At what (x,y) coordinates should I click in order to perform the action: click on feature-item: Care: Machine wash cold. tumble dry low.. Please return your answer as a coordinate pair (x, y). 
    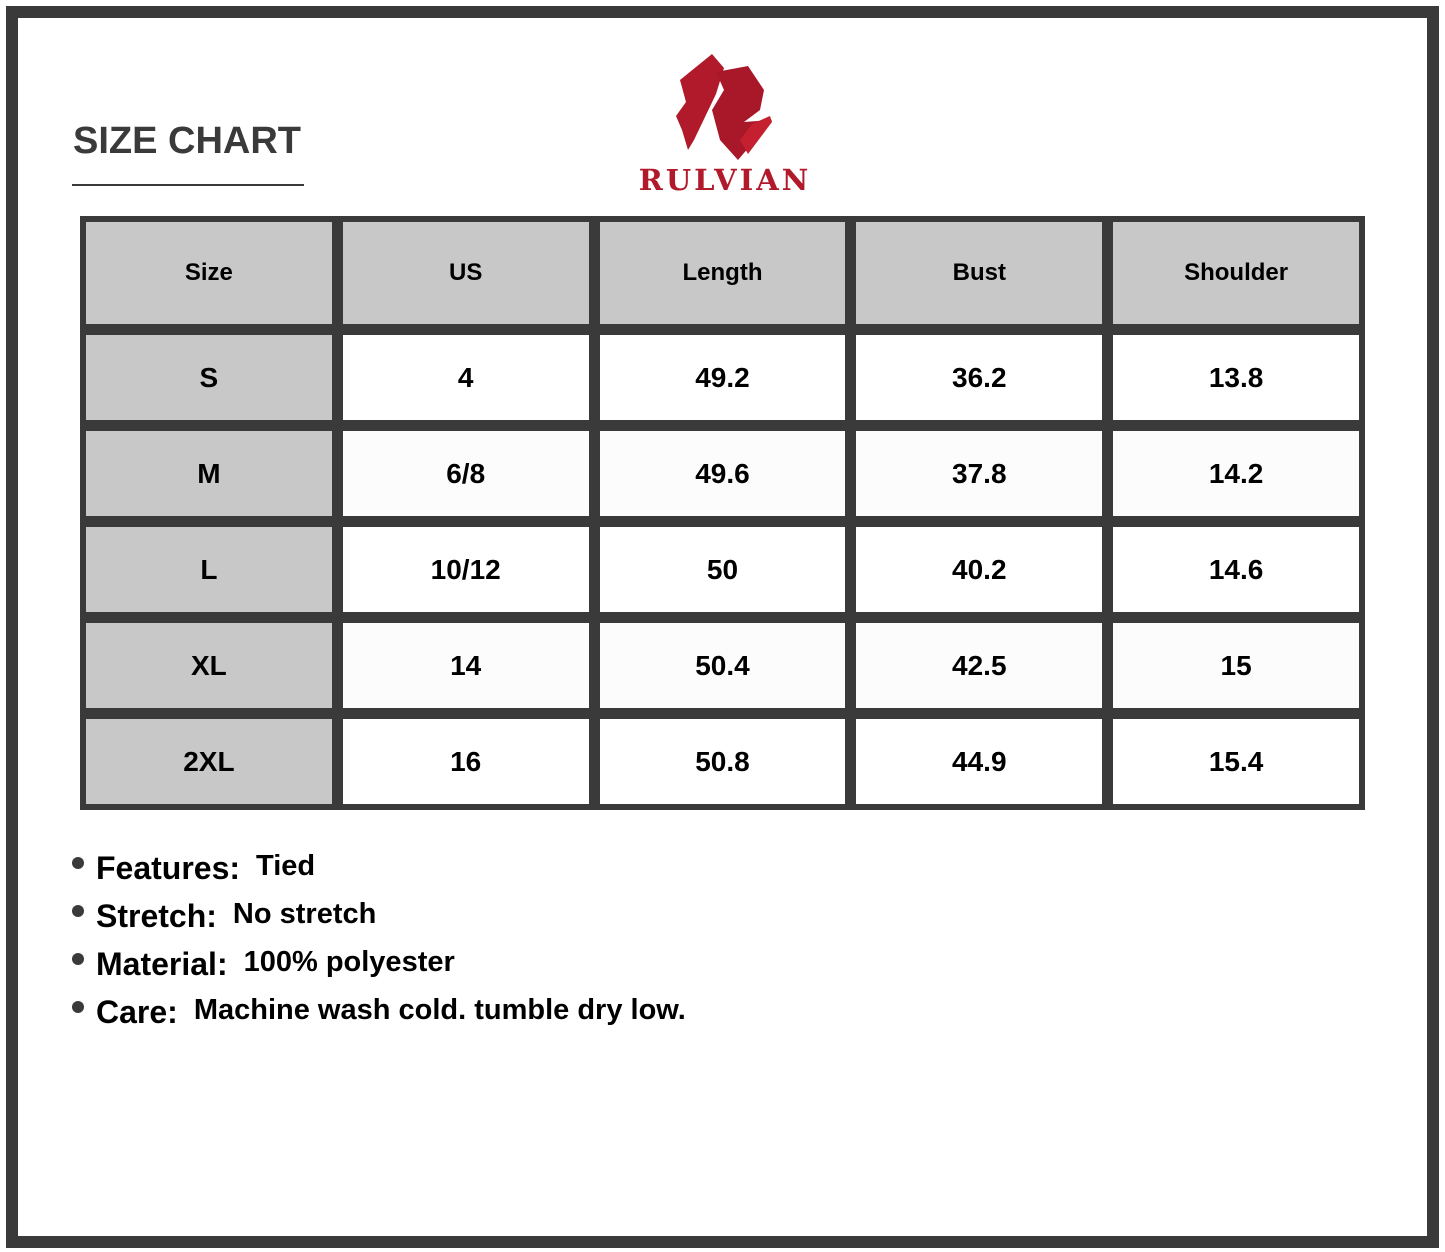
    Looking at the image, I should click on (379, 1018).